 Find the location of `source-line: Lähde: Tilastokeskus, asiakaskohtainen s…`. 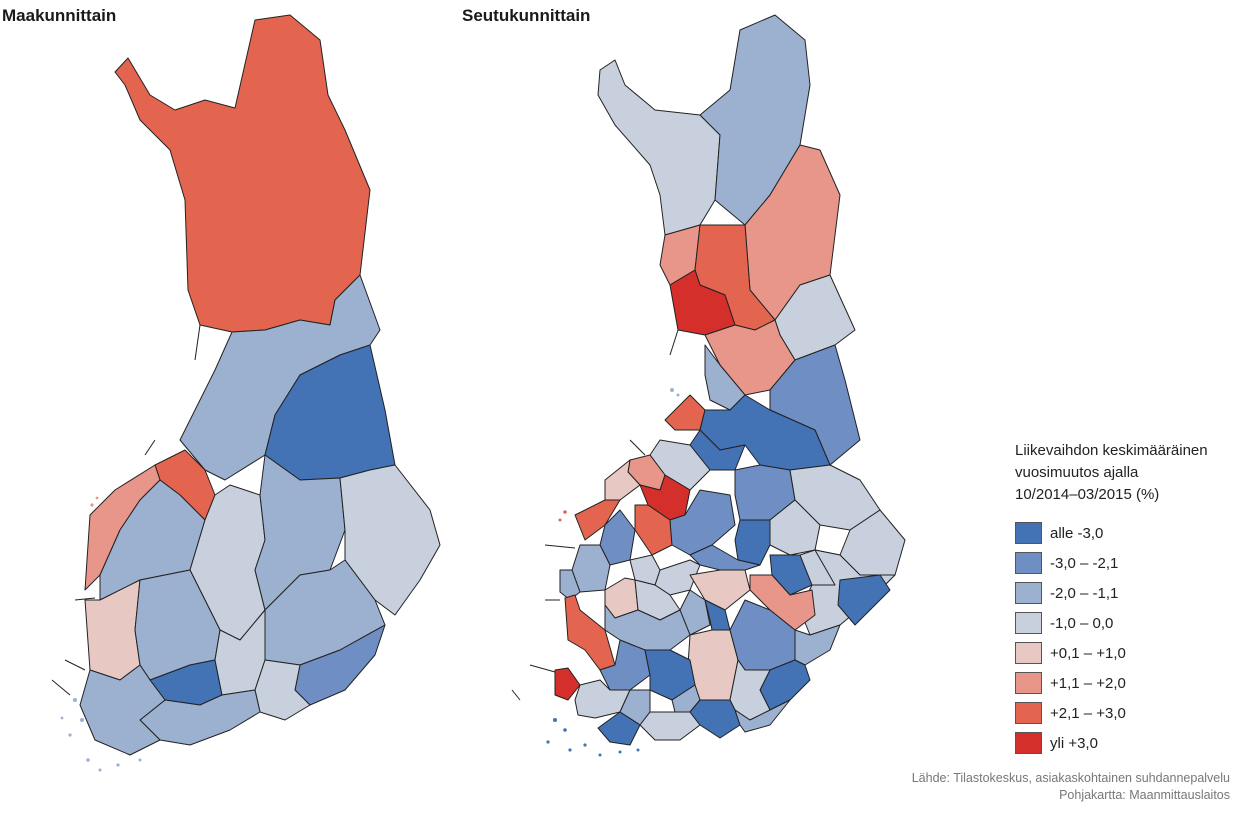

source-line: Lähde: Tilastokeskus, asiakaskohtainen s… is located at coordinates (1070, 778).